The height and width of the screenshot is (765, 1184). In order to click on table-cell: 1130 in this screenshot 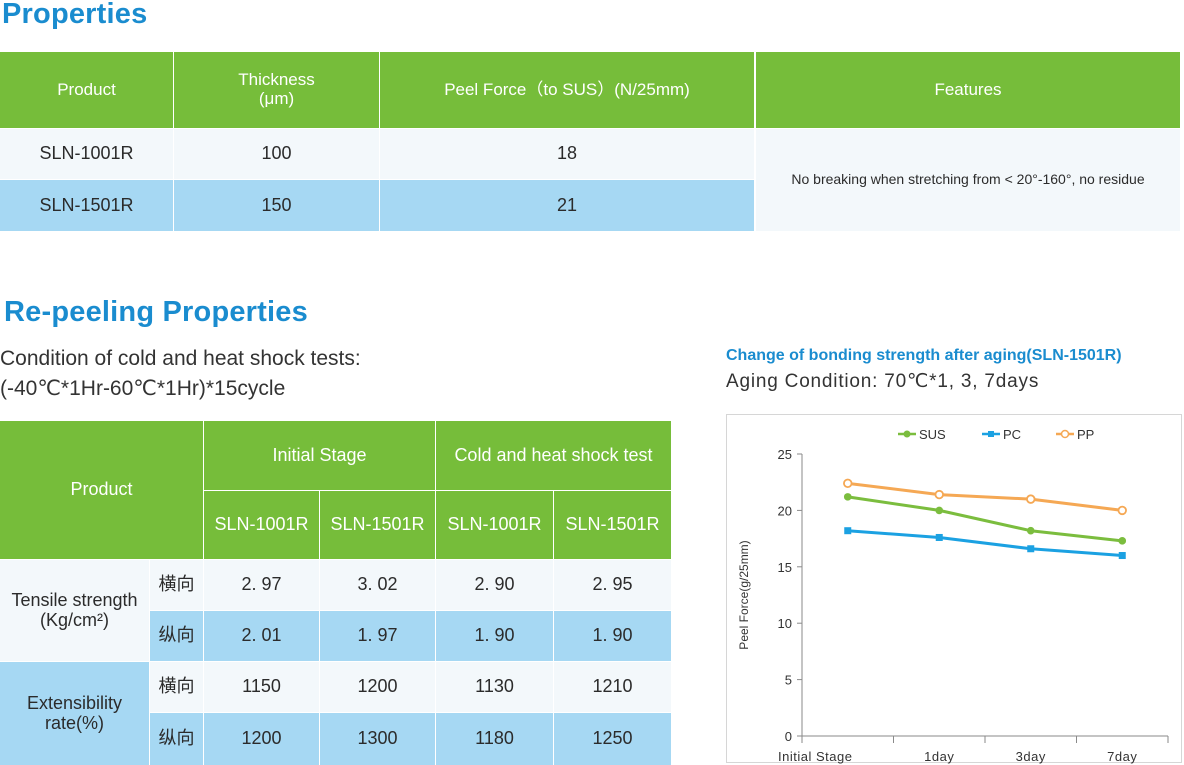, I will do `click(494, 687)`.